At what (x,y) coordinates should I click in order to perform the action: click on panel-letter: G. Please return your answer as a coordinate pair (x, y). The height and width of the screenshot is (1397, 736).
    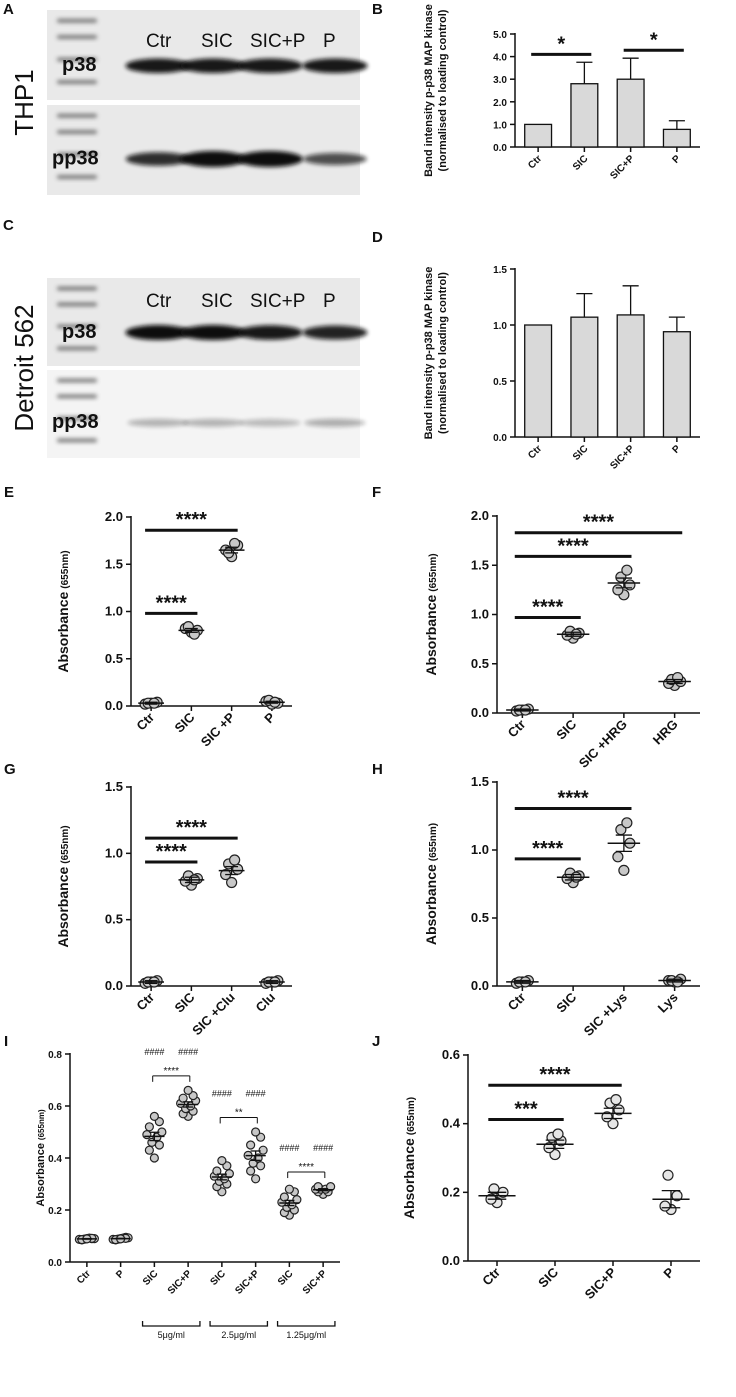
    Looking at the image, I should click on (10, 769).